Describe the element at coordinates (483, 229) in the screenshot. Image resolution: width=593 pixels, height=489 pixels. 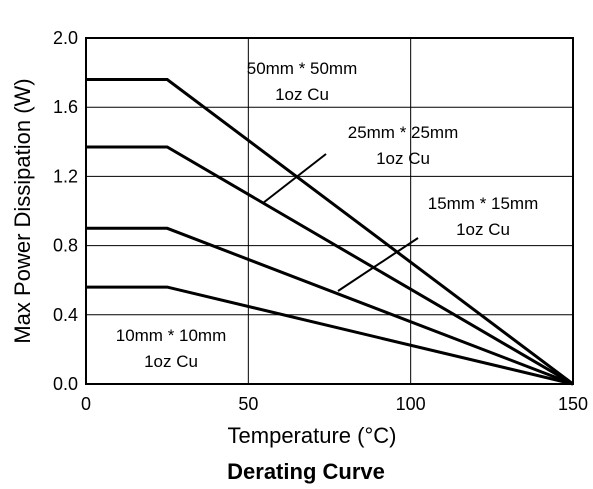
I see `annotation-15mm-line2: 1oz Cu` at that location.